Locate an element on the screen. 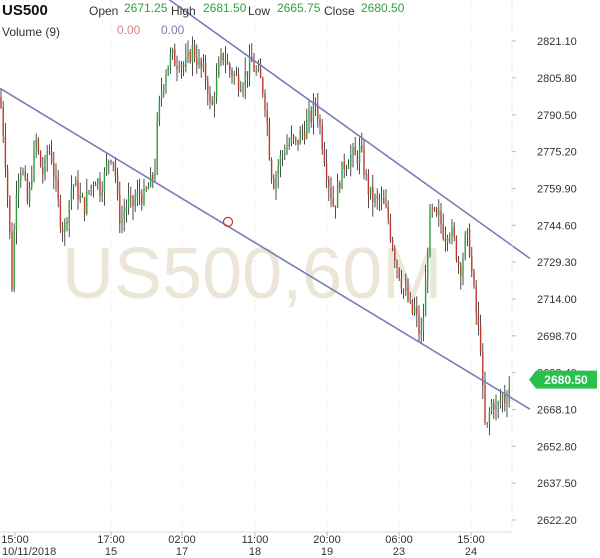  open-value: 2671.25 is located at coordinates (146, 8).